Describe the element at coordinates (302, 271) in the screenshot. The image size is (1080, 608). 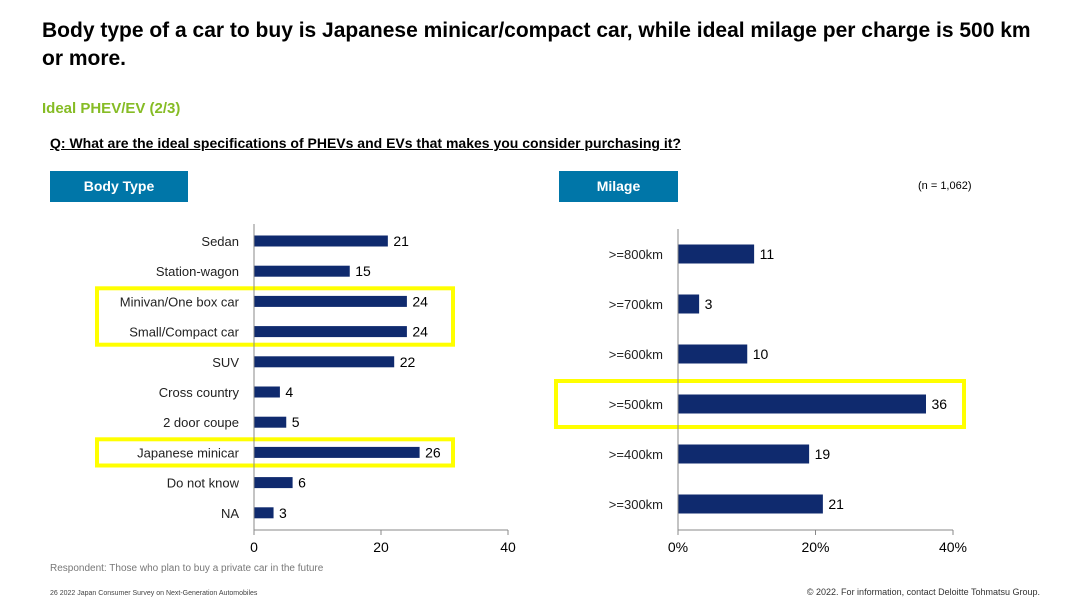
I see `bar-station-wagon` at that location.